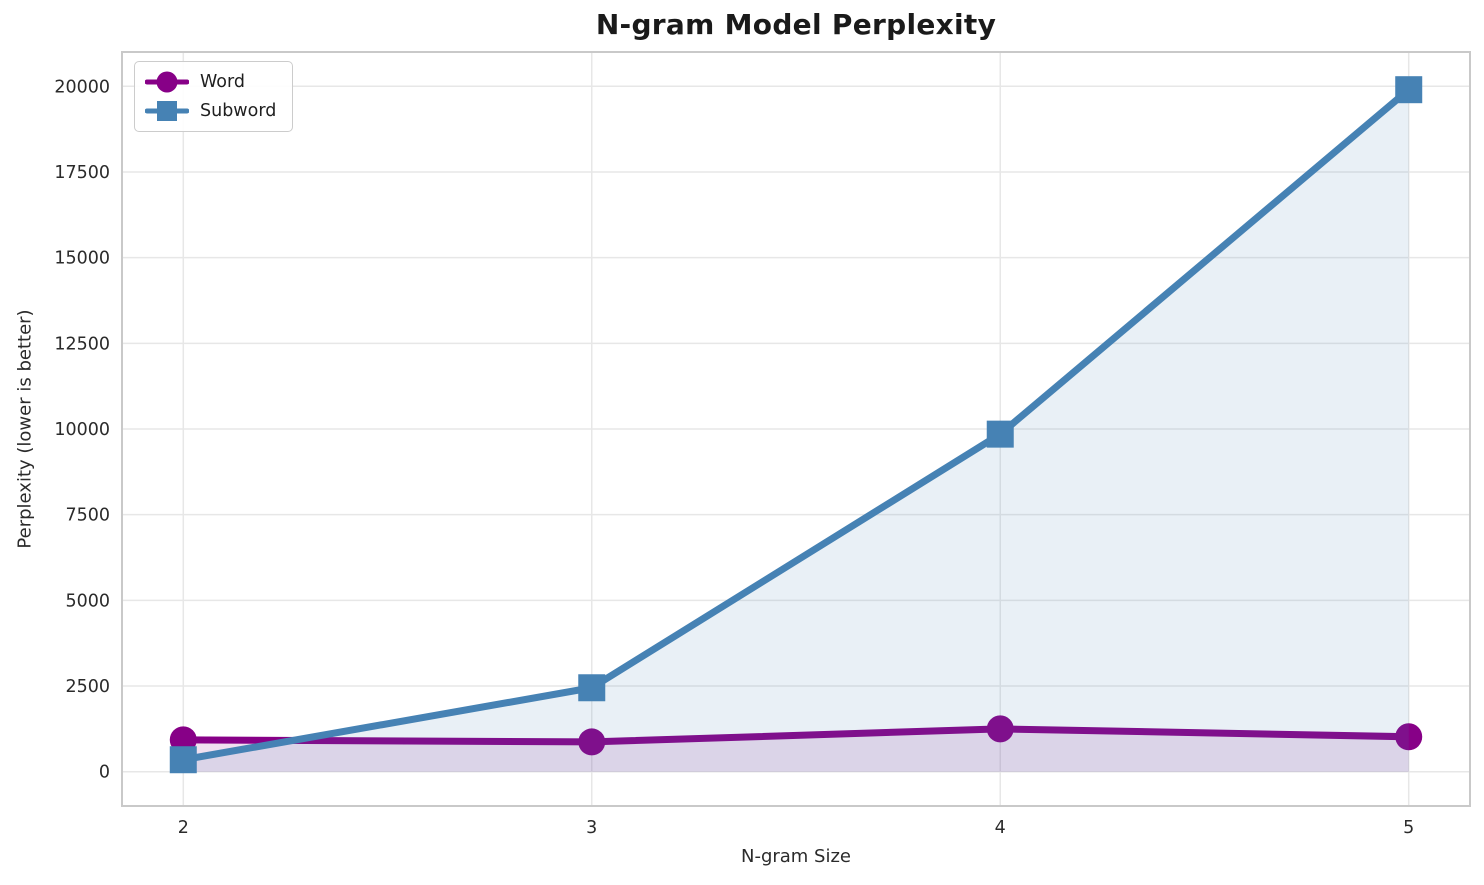  What do you see at coordinates (87, 601) in the screenshot?
I see `y-tick-label: 5000` at bounding box center [87, 601].